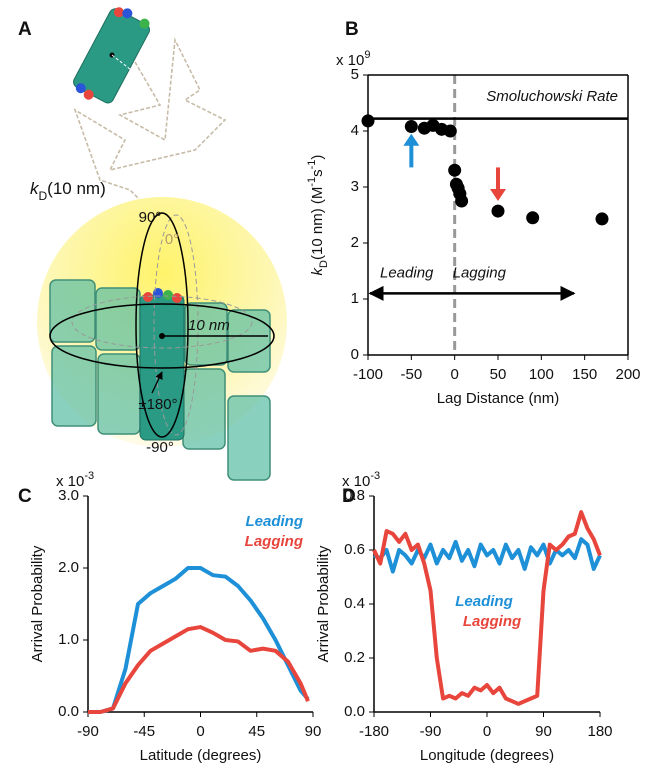 Image resolution: width=662 pixels, height=772 pixels. Describe the element at coordinates (368, 374) in the screenshot. I see `x-tick-label: -100` at that location.